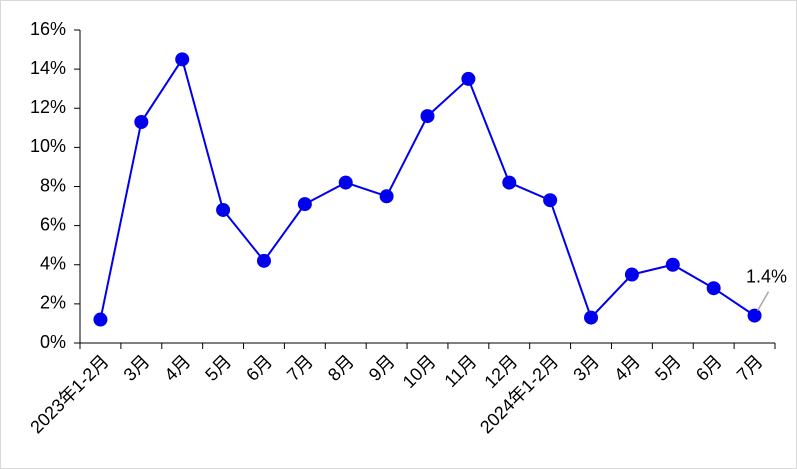 Image resolution: width=797 pixels, height=469 pixels. What do you see at coordinates (48, 107) in the screenshot?
I see `y-tick-label: 12%` at bounding box center [48, 107].